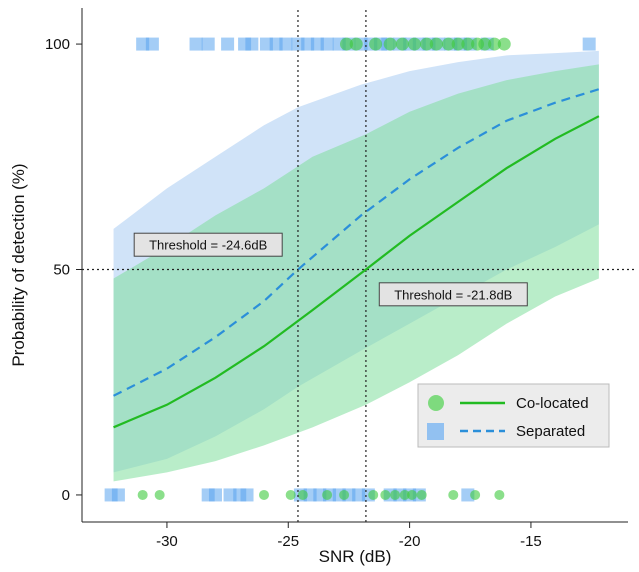 The width and height of the screenshot is (639, 572). I want to click on legend-colocated-marker, so click(436, 403).